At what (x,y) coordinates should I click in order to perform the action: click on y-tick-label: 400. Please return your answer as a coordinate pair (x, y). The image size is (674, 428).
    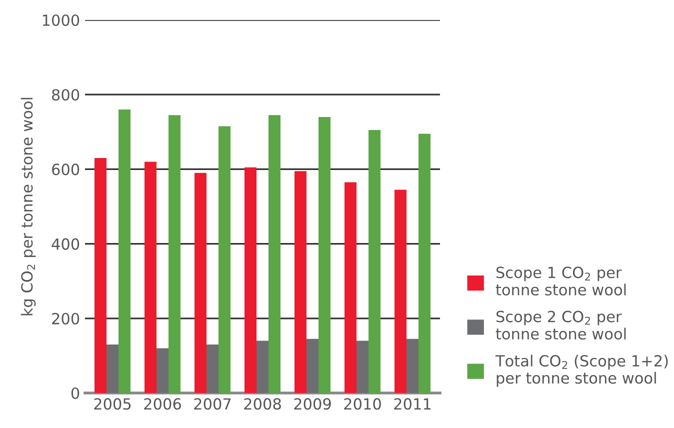
    Looking at the image, I should click on (66, 244).